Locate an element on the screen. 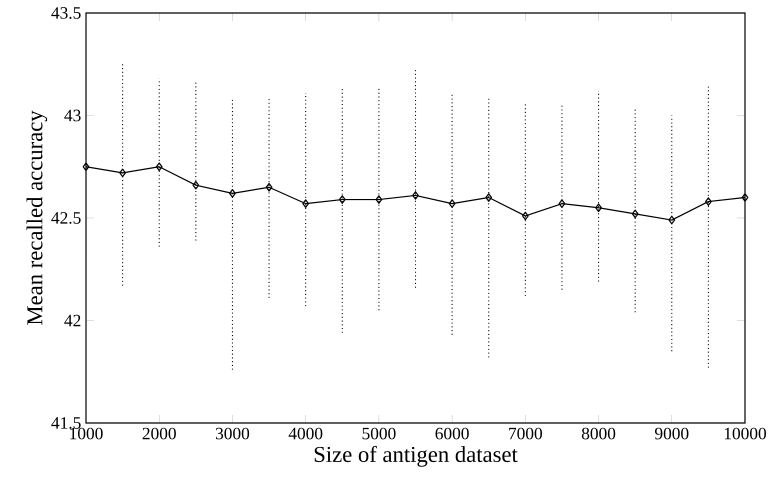  y-tick-label: 42.5 is located at coordinates (66, 218).